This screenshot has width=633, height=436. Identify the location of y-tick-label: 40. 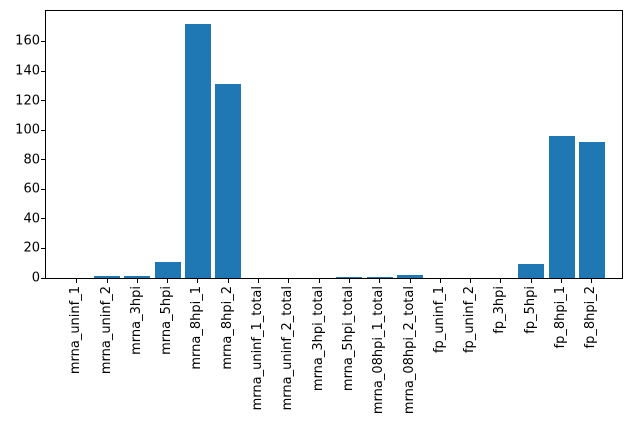
(31, 219).